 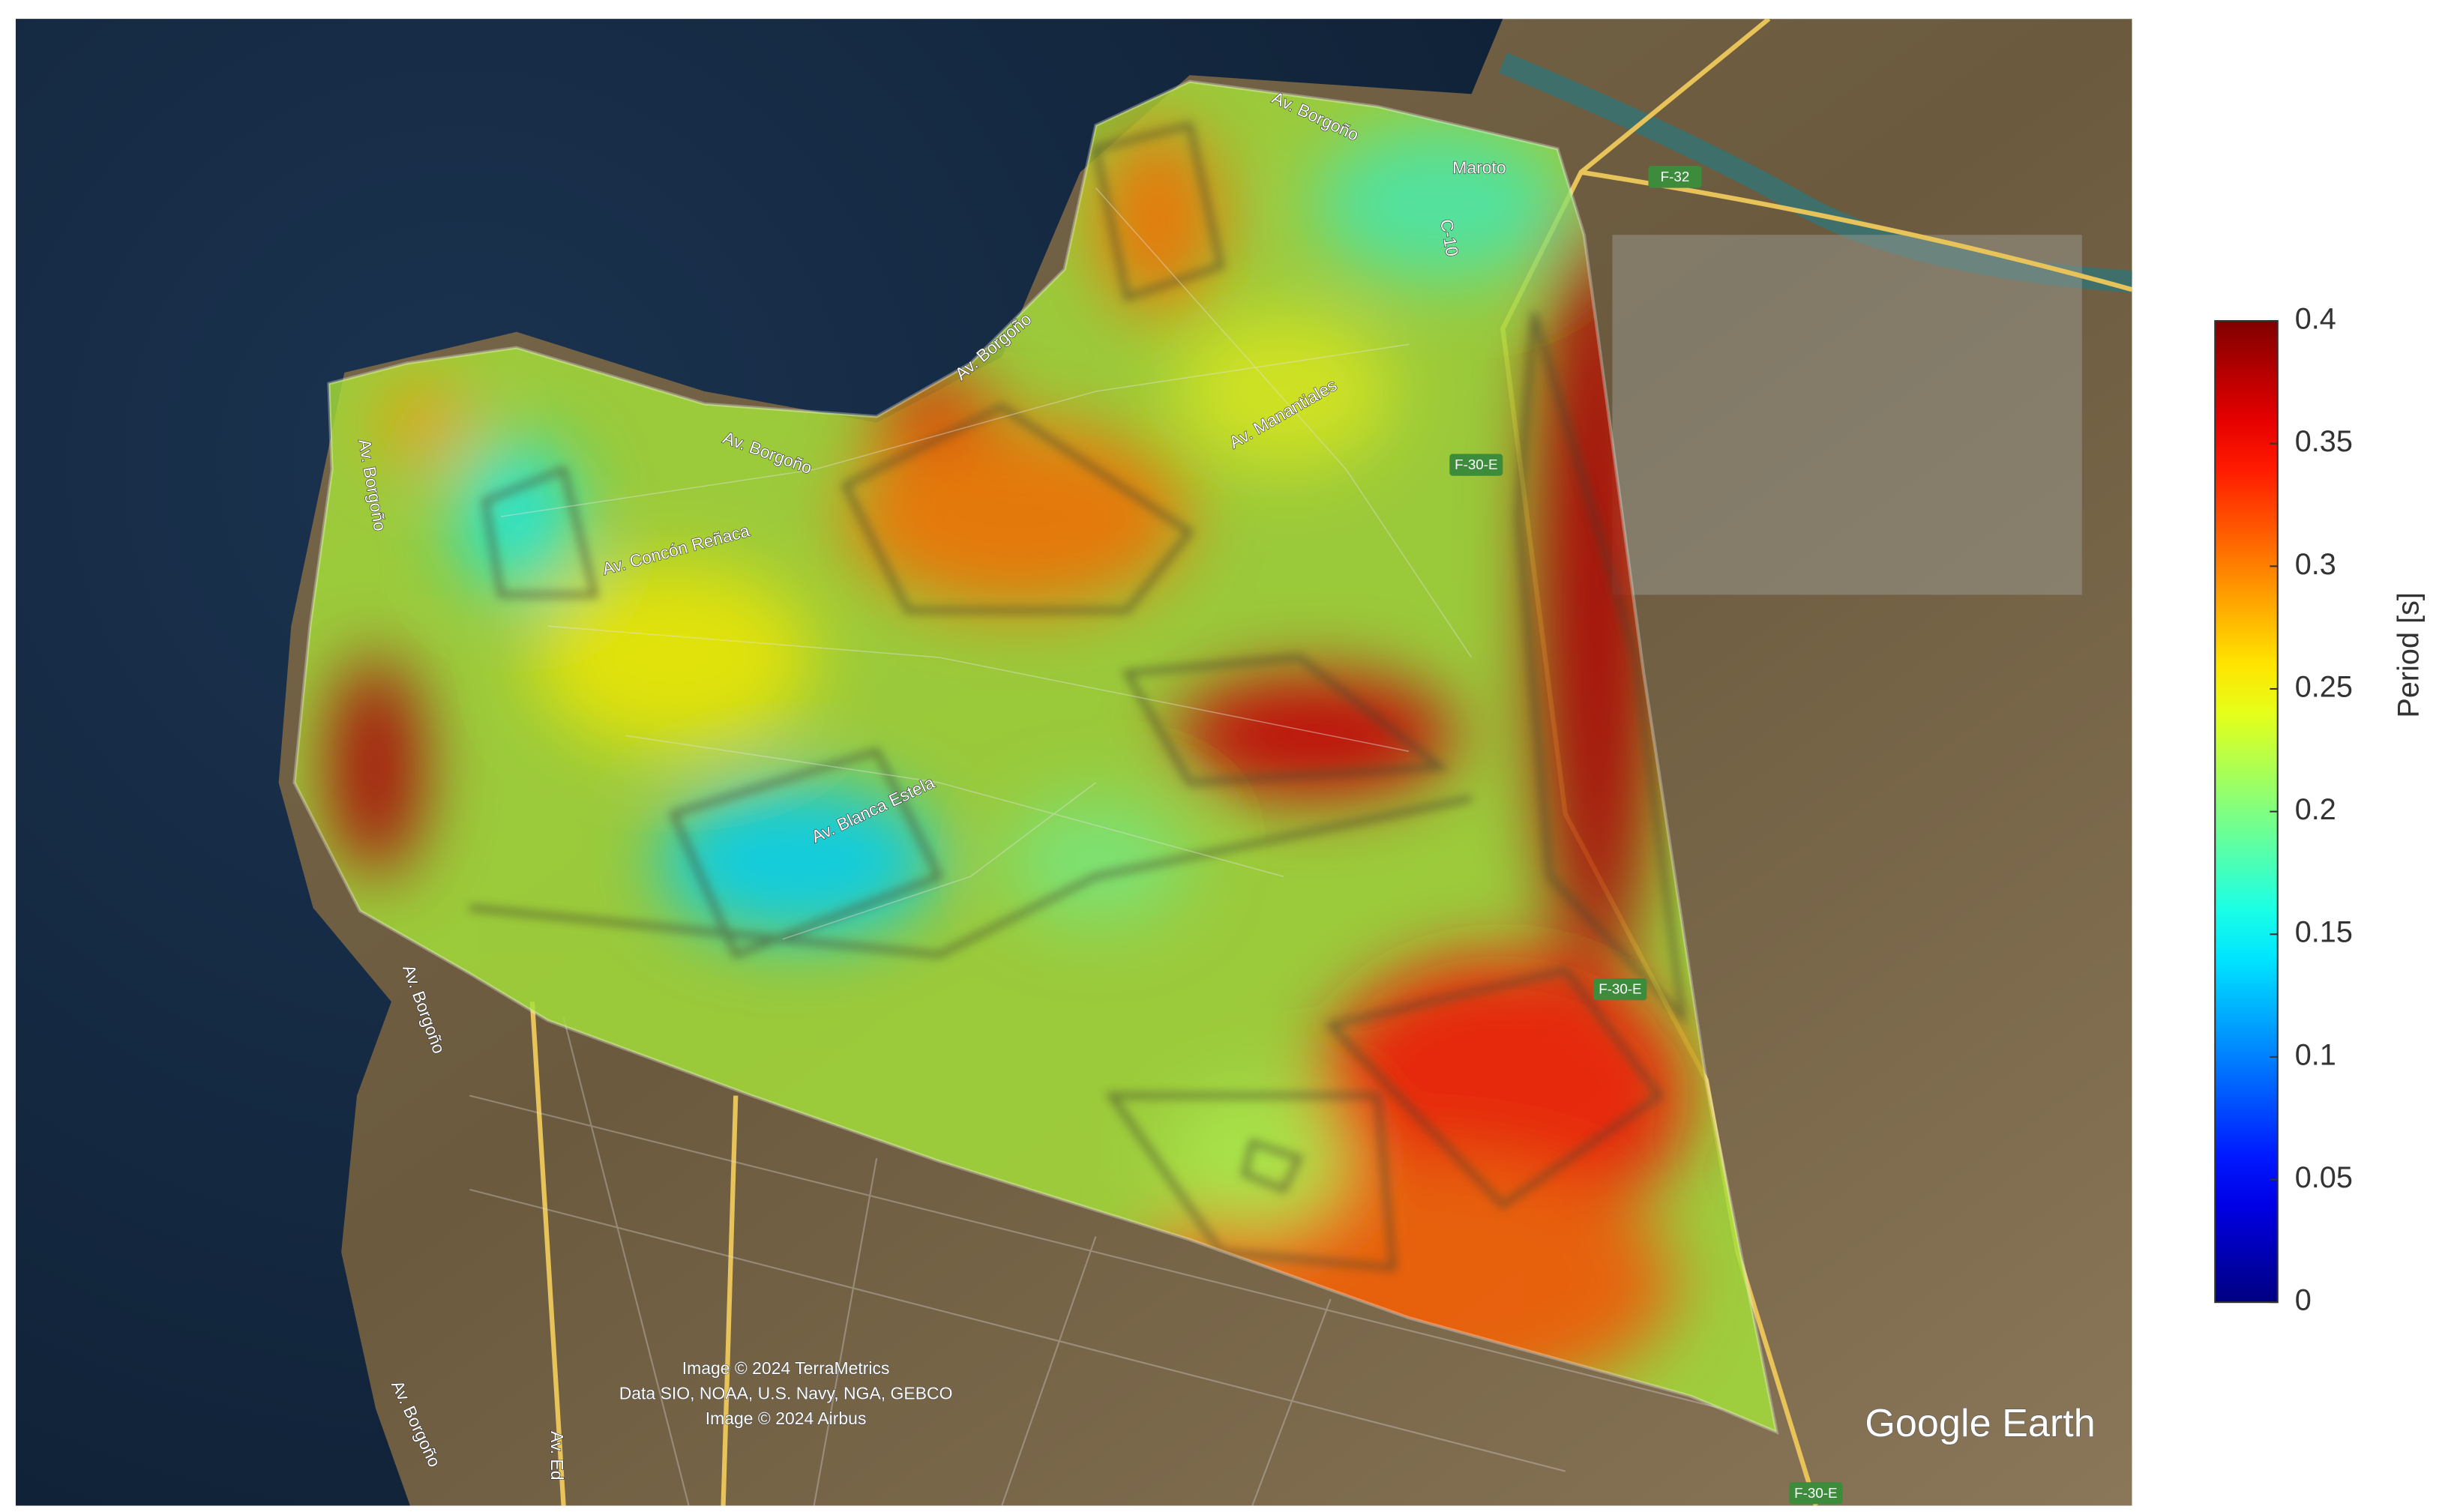 What do you see at coordinates (2324, 1177) in the screenshot?
I see `colorbar-tick-label: 0.05` at bounding box center [2324, 1177].